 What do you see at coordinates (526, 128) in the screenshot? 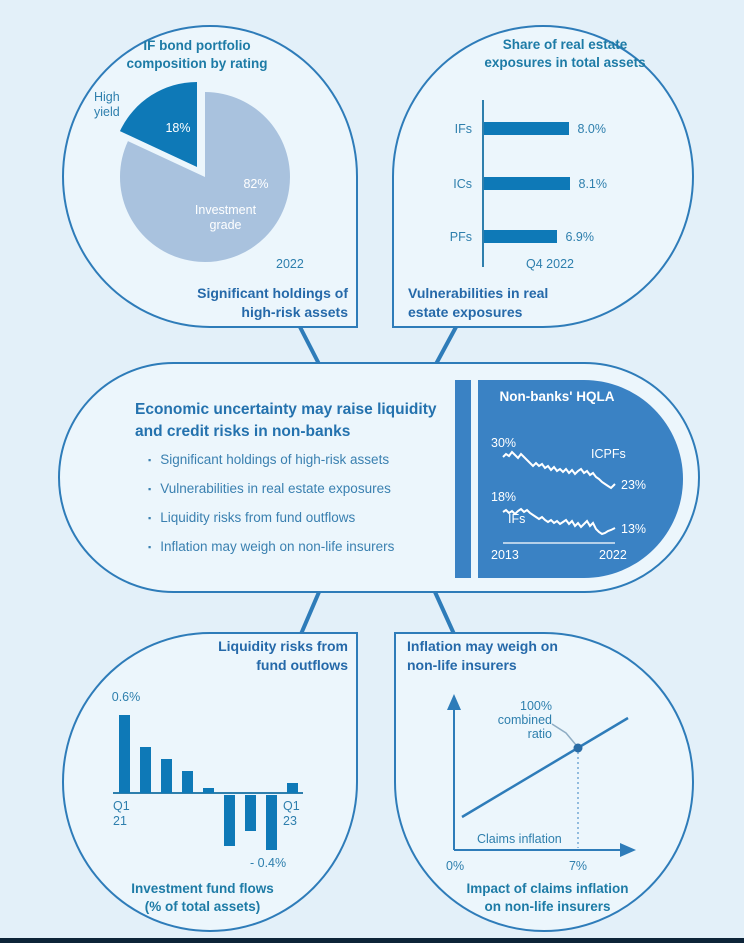
I see `bar-ifs` at bounding box center [526, 128].